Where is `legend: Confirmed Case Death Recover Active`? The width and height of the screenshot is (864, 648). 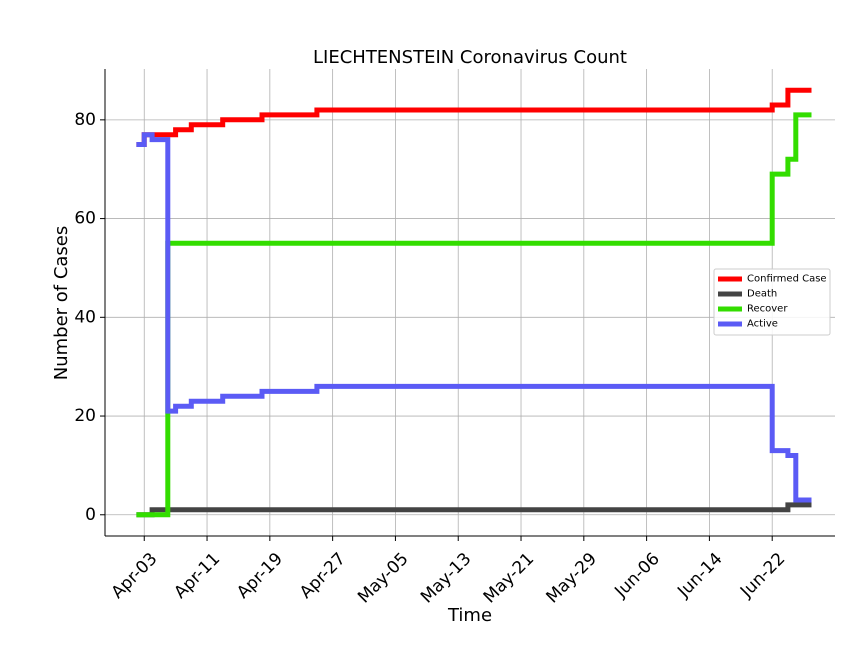 legend: Confirmed Case Death Recover Active is located at coordinates (772, 302).